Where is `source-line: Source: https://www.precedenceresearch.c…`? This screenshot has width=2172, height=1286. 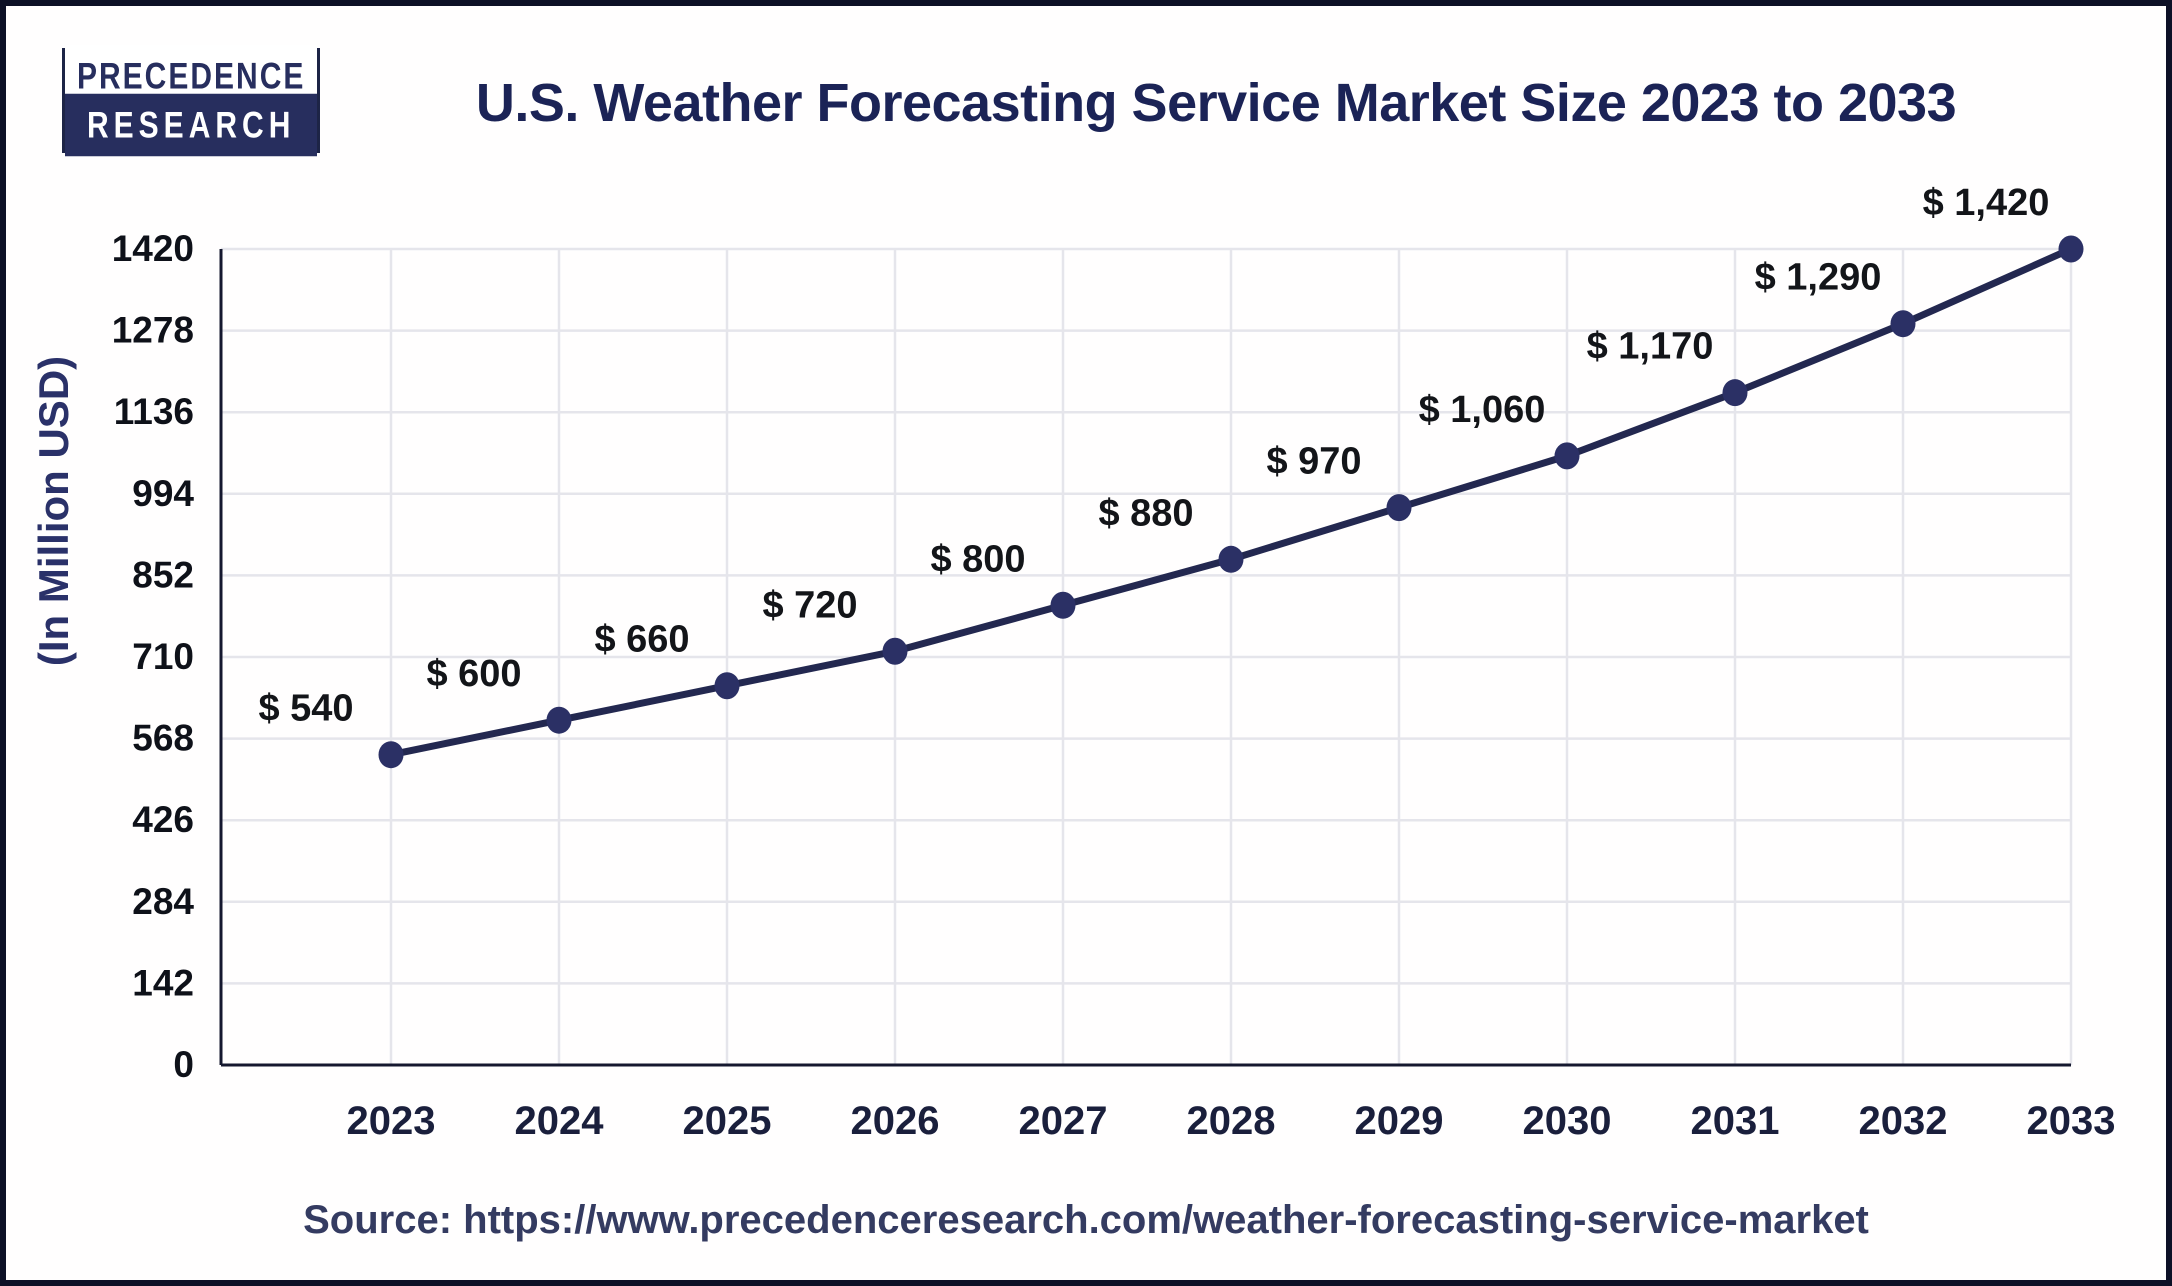
source-line: Source: https://www.precedenceresearch.c… is located at coordinates (1086, 1220).